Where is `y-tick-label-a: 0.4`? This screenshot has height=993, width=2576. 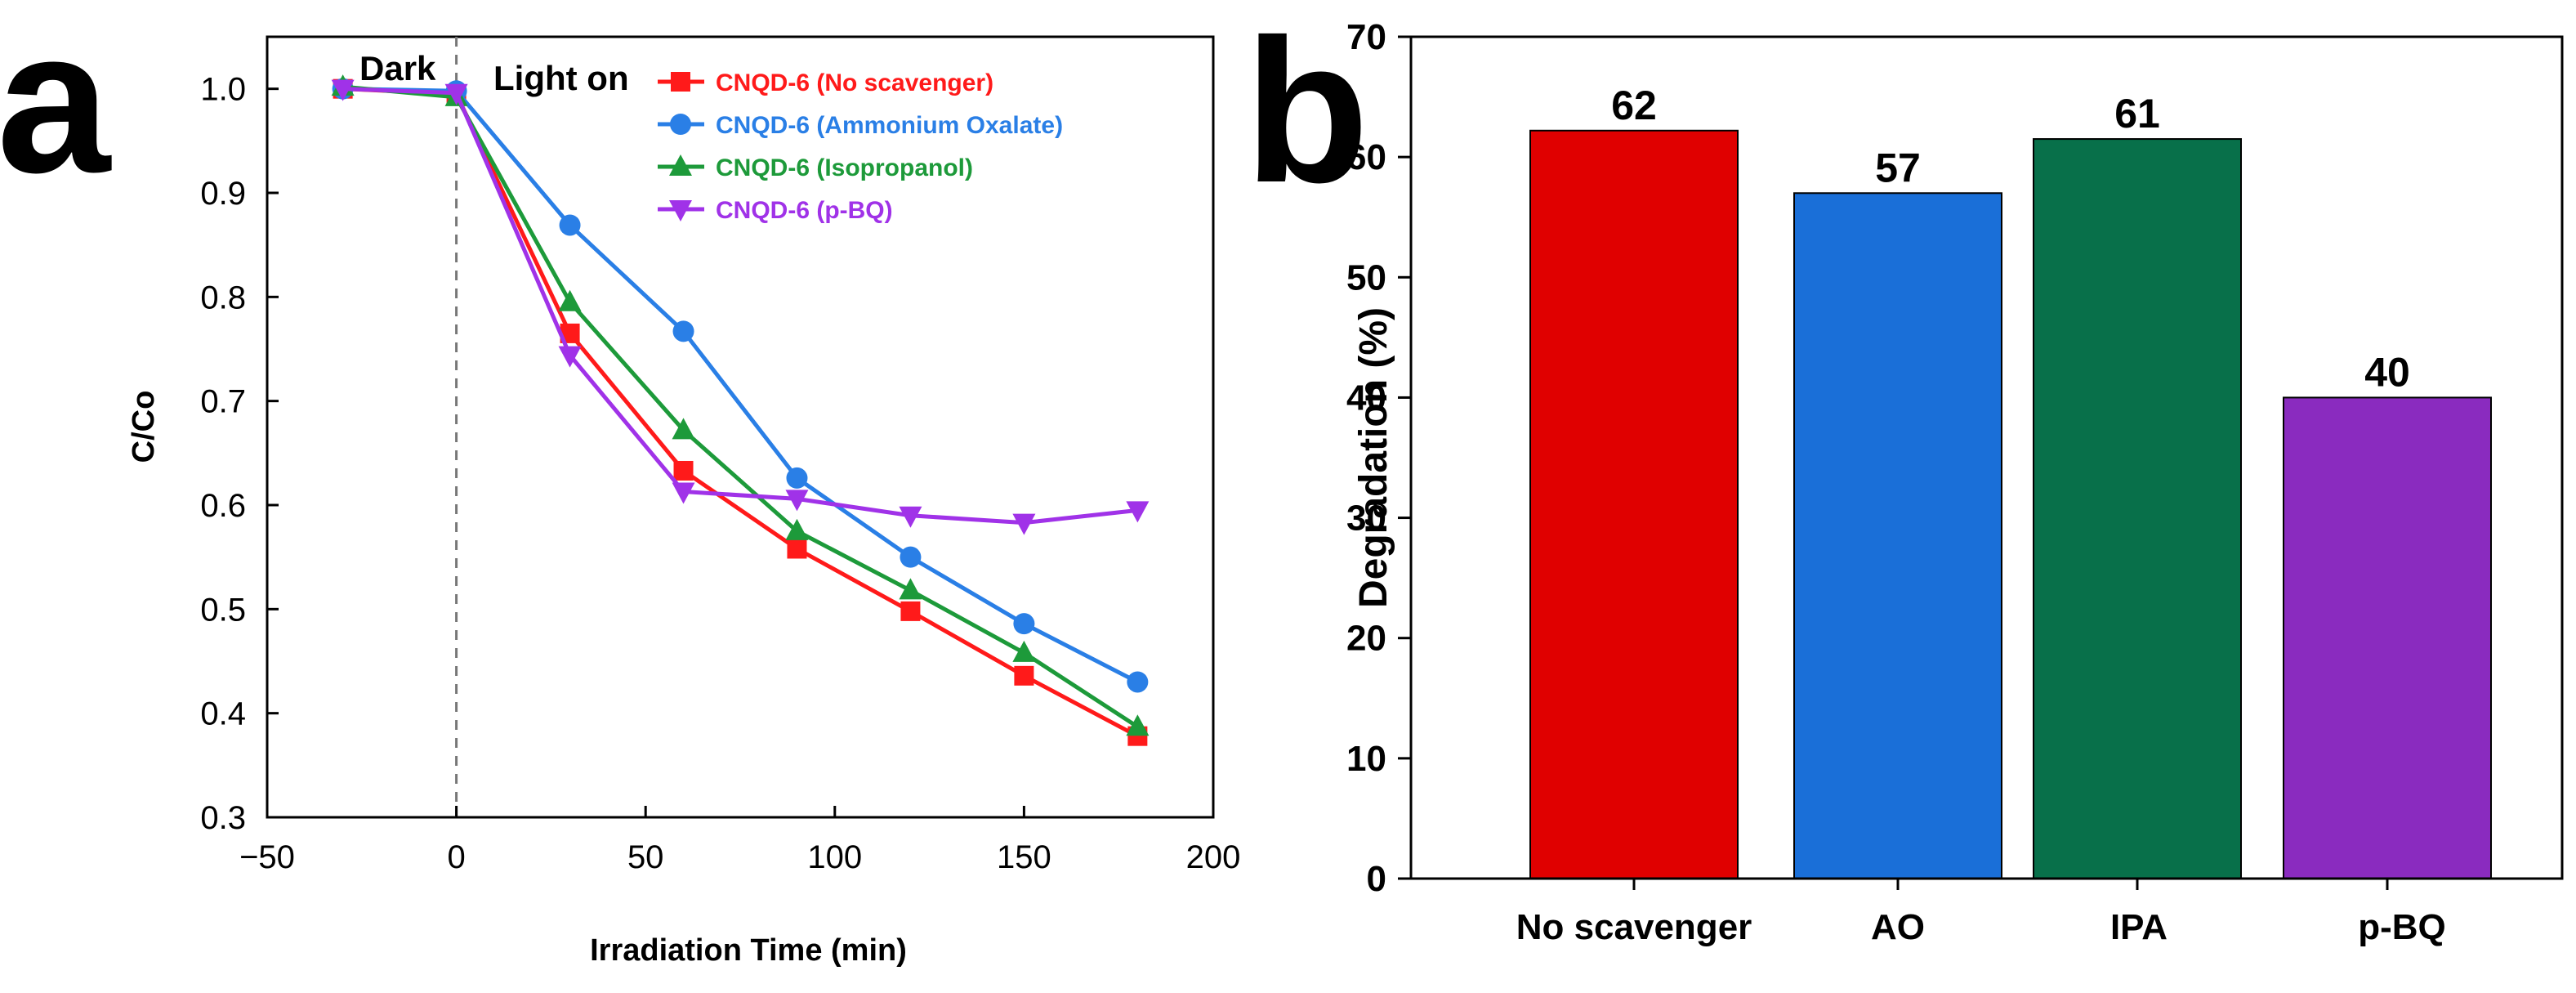 y-tick-label-a: 0.4 is located at coordinates (223, 714).